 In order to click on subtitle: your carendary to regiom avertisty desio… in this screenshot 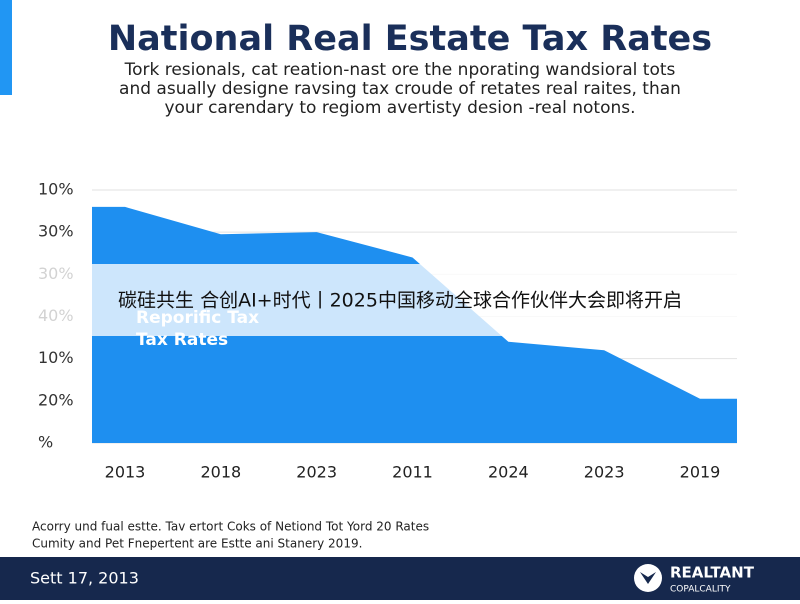, I will do `click(399, 108)`.